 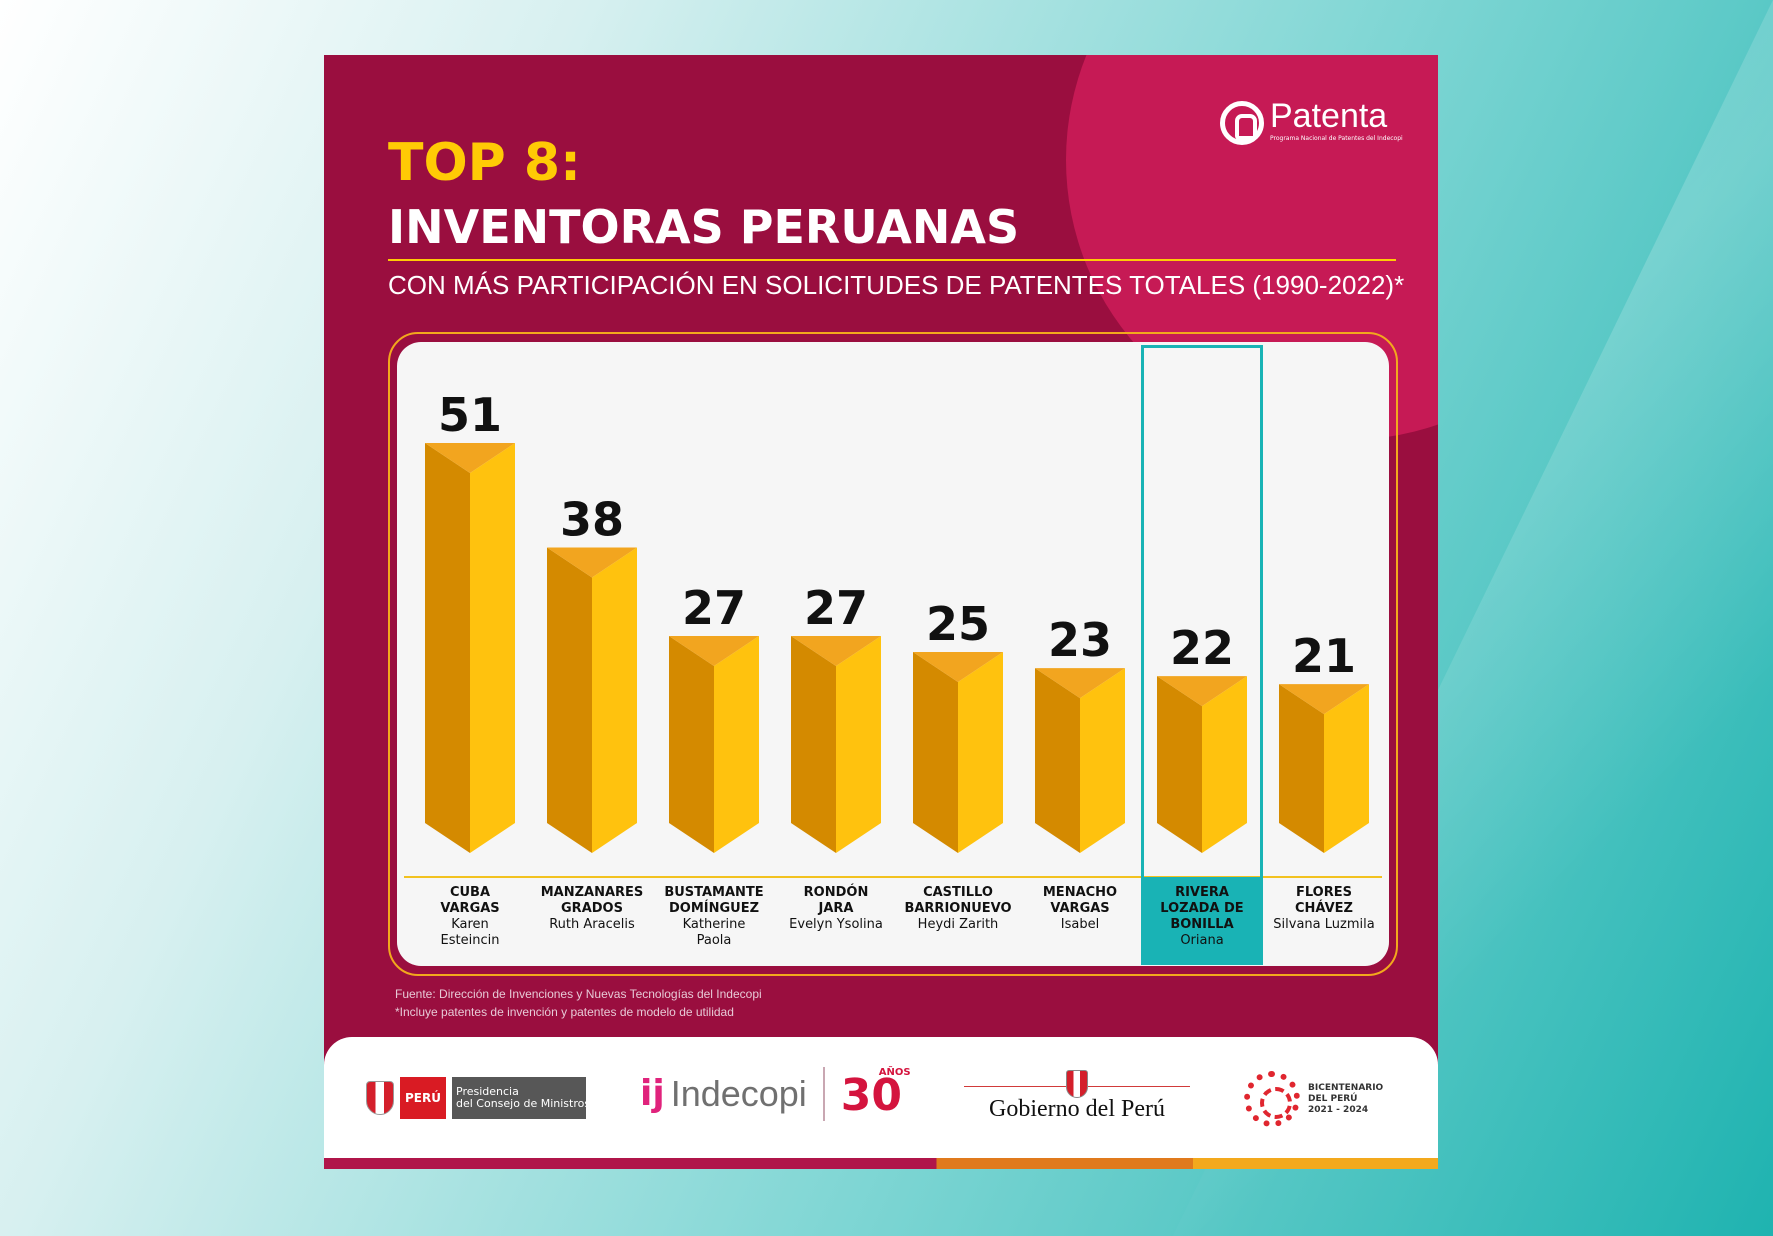 What do you see at coordinates (521, 1098) in the screenshot?
I see `pcm-label: Presidencia del Consejo de Ministros` at bounding box center [521, 1098].